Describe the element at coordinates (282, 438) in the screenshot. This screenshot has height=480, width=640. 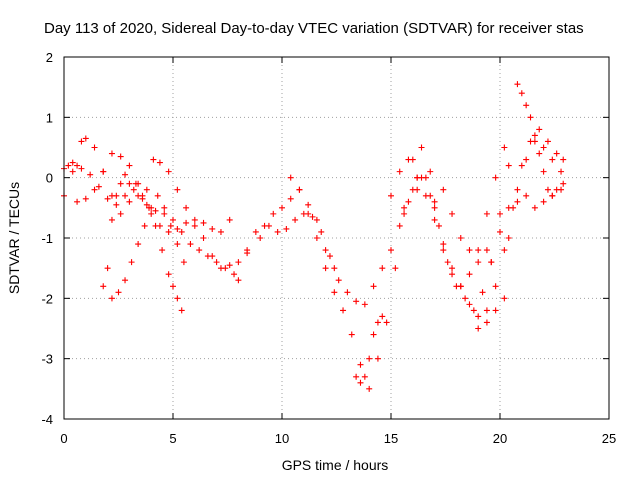
I see `x-tick-label: 10` at that location.